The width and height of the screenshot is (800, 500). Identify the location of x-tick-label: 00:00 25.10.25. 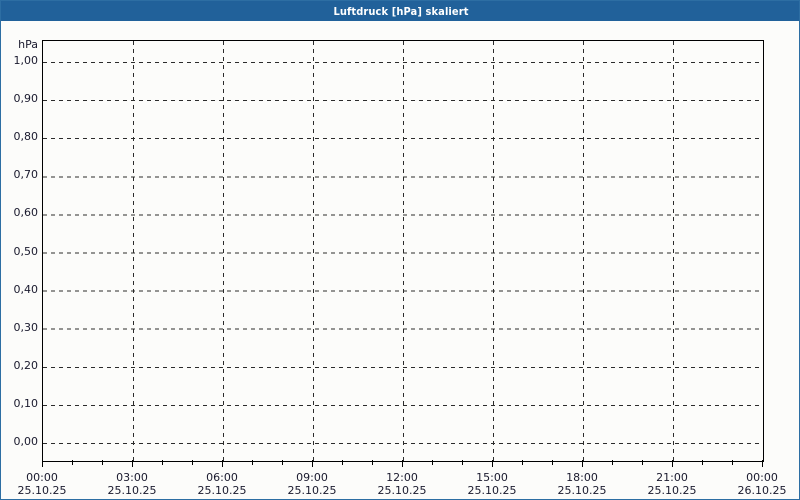
(42, 484).